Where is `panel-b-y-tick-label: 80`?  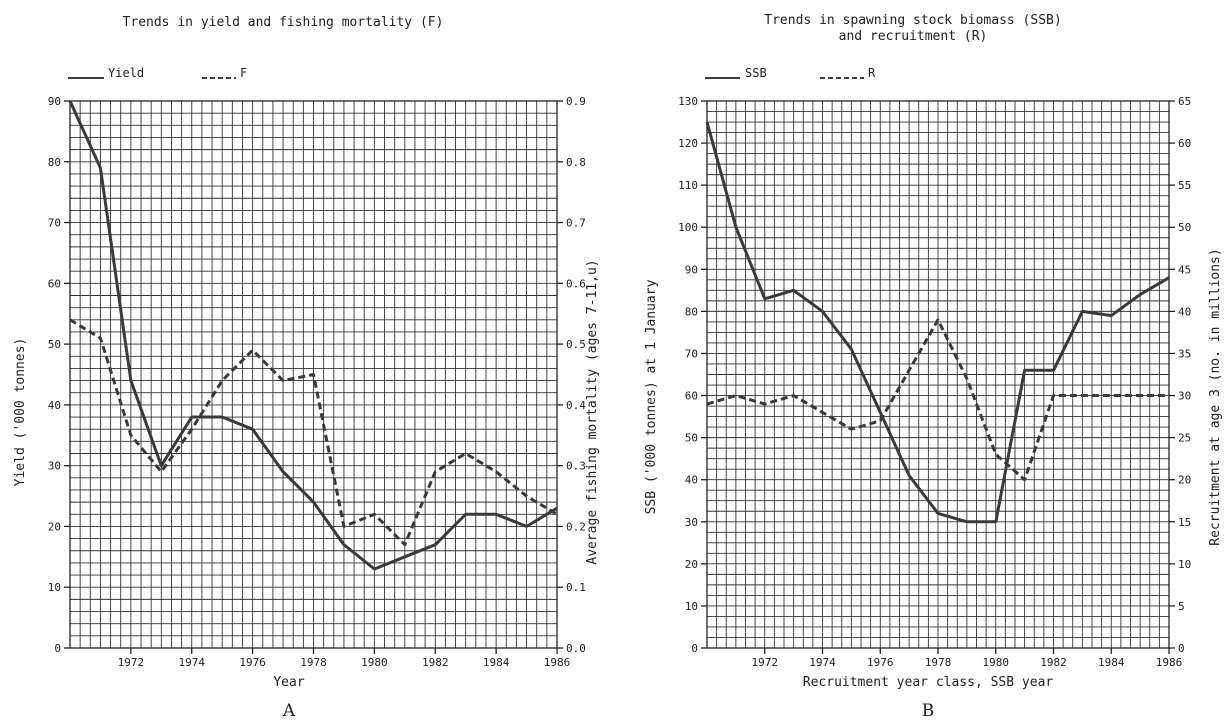 panel-b-y-tick-label: 80 is located at coordinates (691, 311).